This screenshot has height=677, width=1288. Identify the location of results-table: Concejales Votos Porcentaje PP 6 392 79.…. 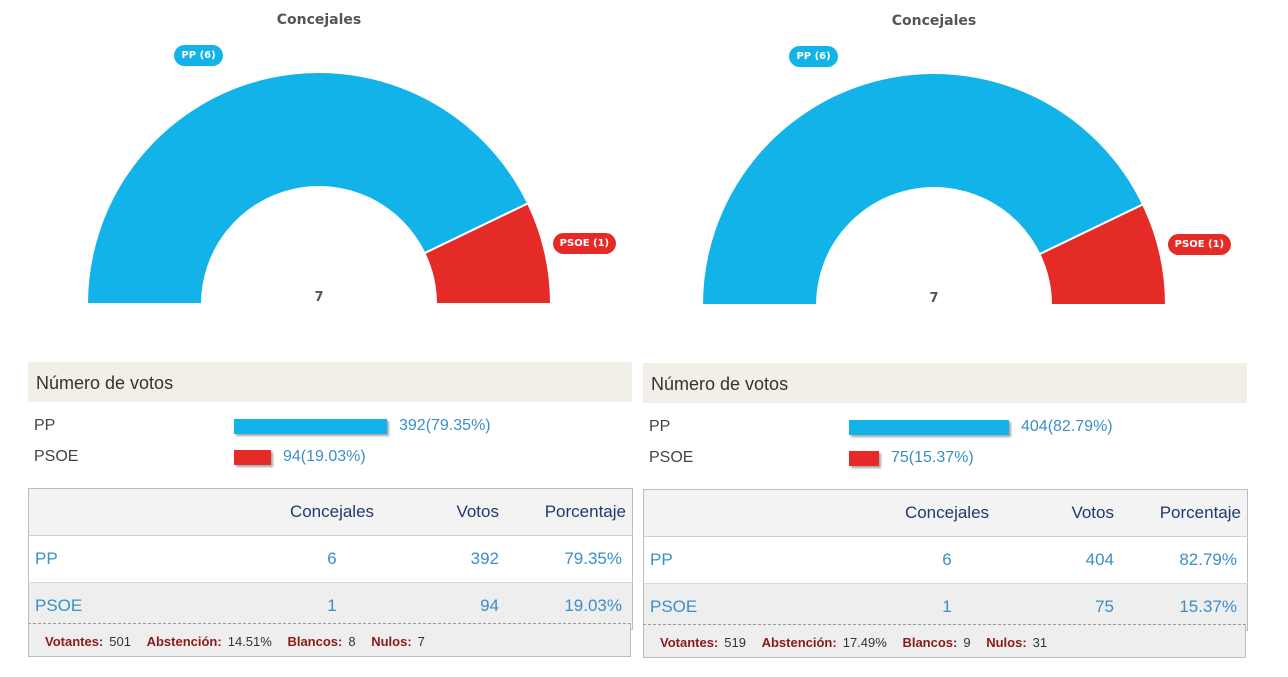
(330, 559).